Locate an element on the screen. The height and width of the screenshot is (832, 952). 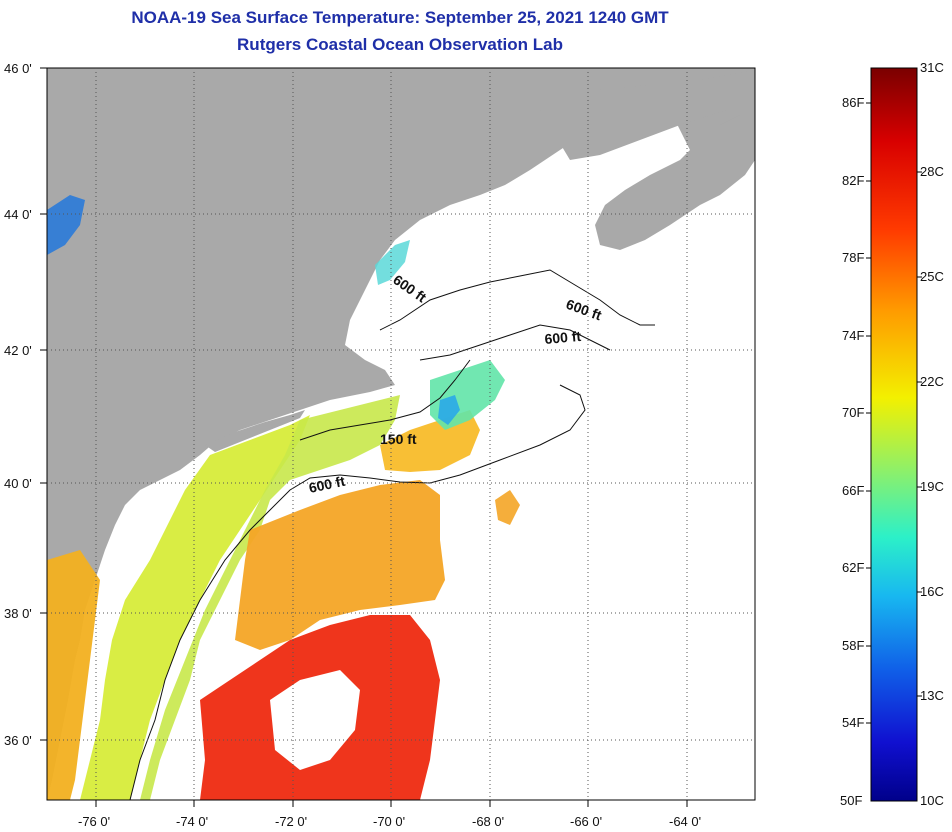
colorbar-label-19c: 19C is located at coordinates (932, 486).